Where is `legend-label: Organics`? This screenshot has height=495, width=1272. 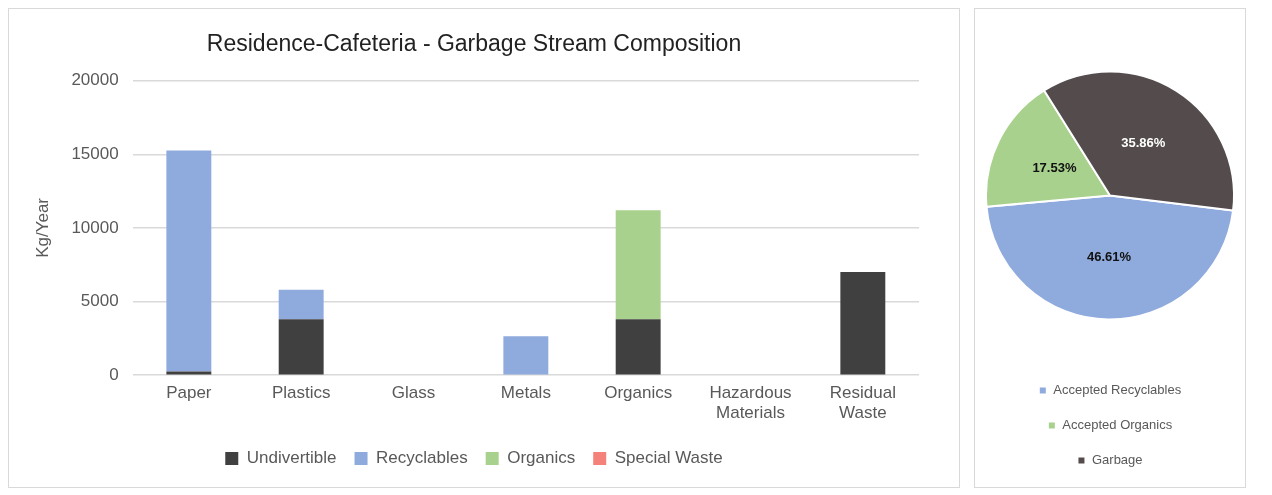
legend-label: Organics is located at coordinates (541, 458).